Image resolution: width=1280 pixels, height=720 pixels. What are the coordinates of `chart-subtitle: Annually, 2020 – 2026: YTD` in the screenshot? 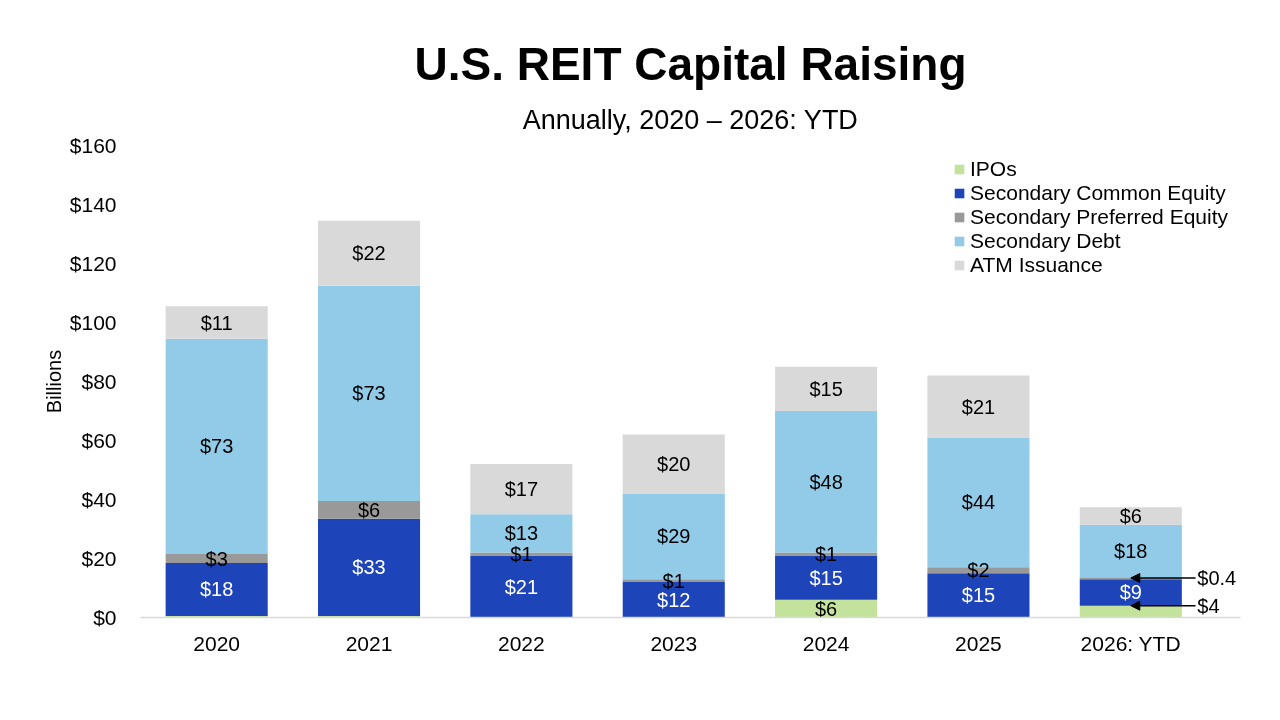 It's located at (690, 119).